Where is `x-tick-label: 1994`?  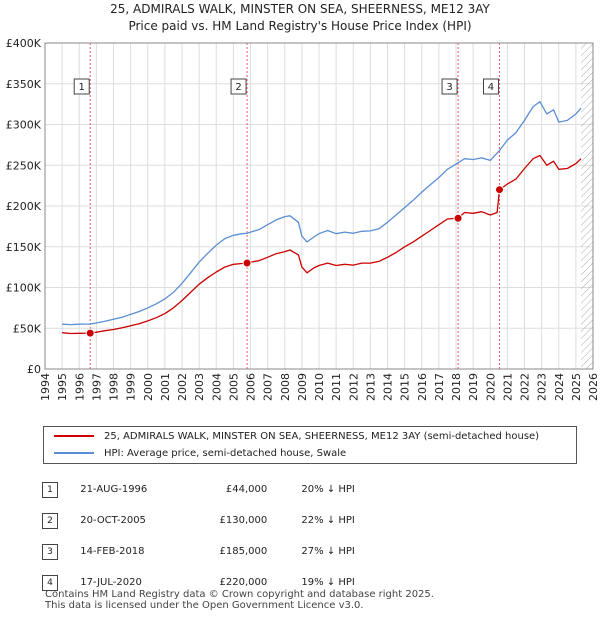 x-tick-label: 1994 is located at coordinates (45, 387).